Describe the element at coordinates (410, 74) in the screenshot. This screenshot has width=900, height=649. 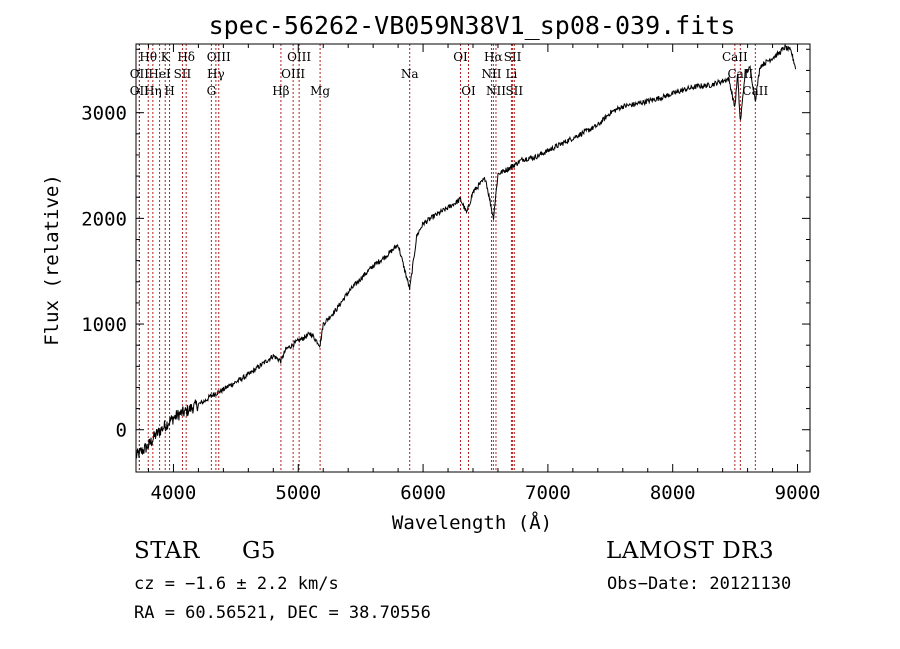
I see `line-label-16: Na` at that location.